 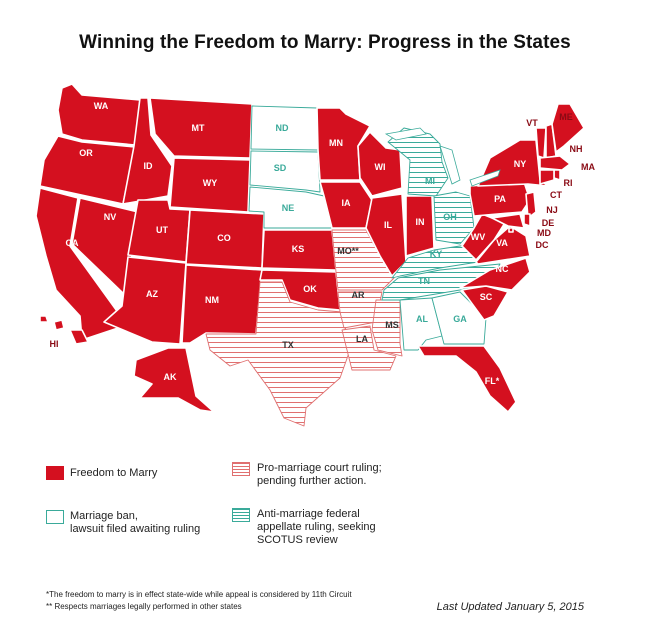 What do you see at coordinates (542, 245) in the screenshot?
I see `state-label-DC: DC` at bounding box center [542, 245].